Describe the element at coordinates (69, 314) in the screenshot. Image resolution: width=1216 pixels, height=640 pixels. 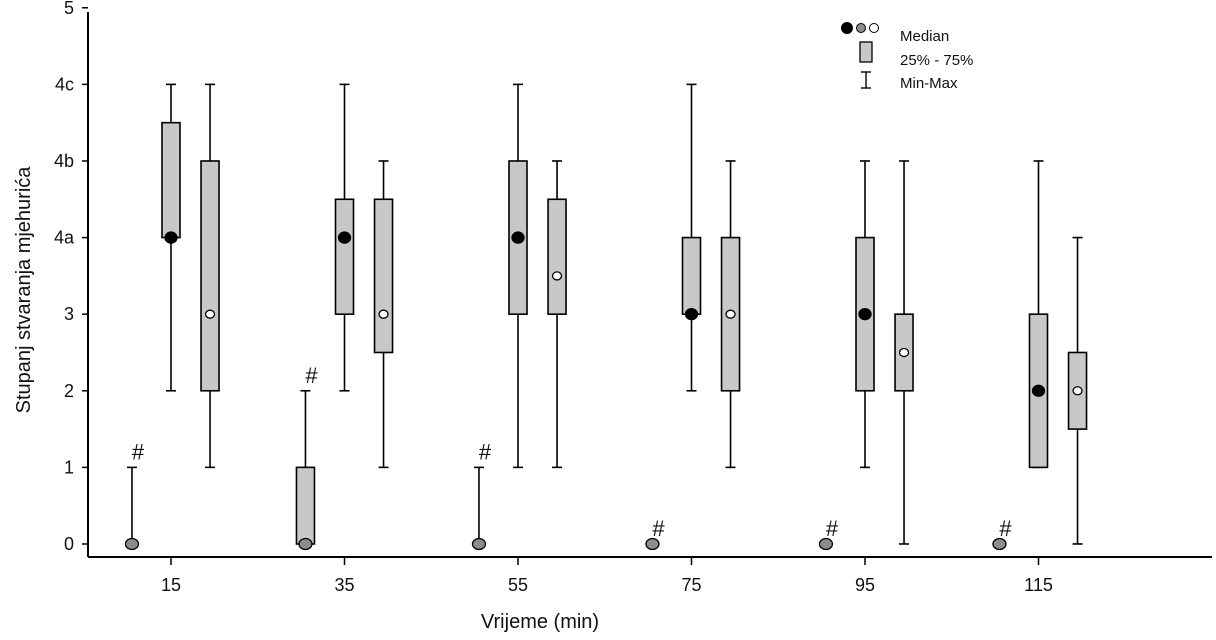
I see `y-tick-label: 3` at that location.